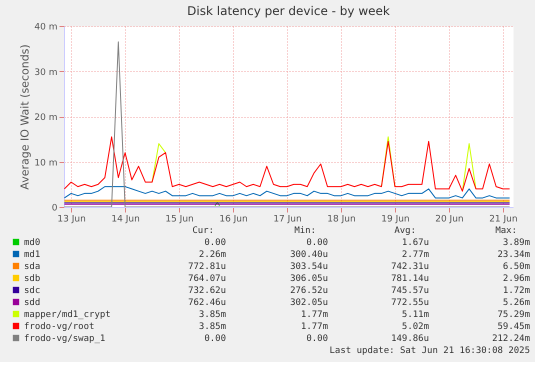  I want to click on y-tick-label: 40 m, so click(46, 27).